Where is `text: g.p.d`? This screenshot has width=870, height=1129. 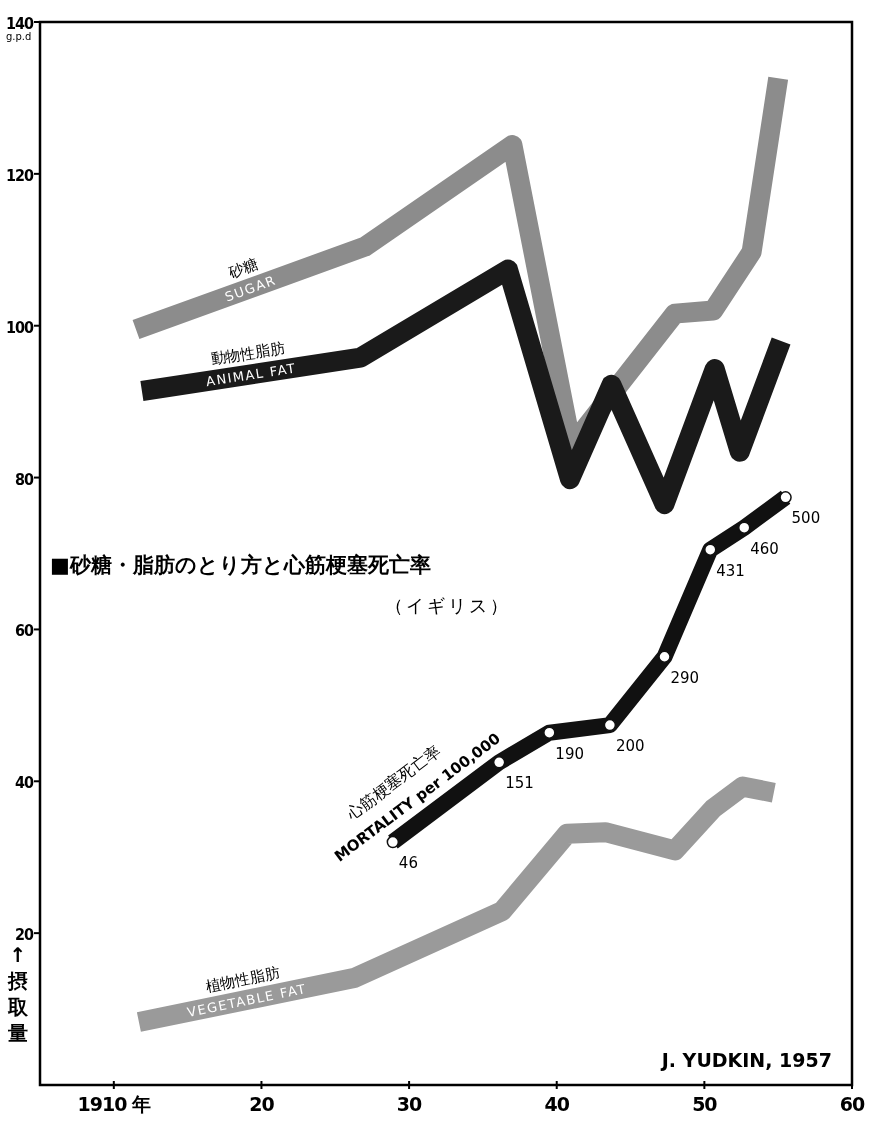 text: g.p.d is located at coordinates (19, 36).